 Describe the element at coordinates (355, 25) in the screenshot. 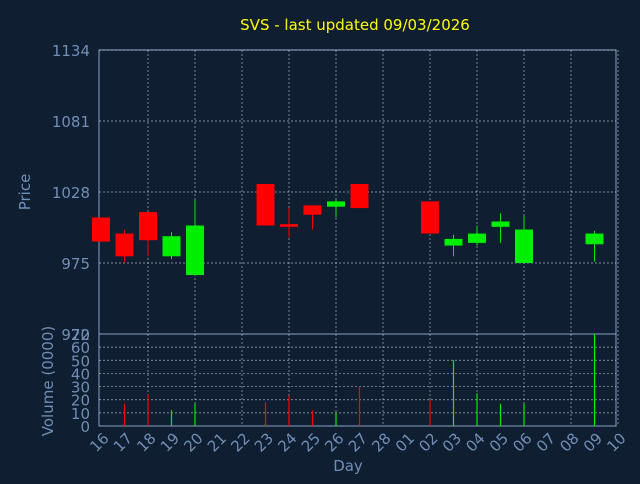

I see `chart-title: SVS - last updated 09/03/2026` at that location.